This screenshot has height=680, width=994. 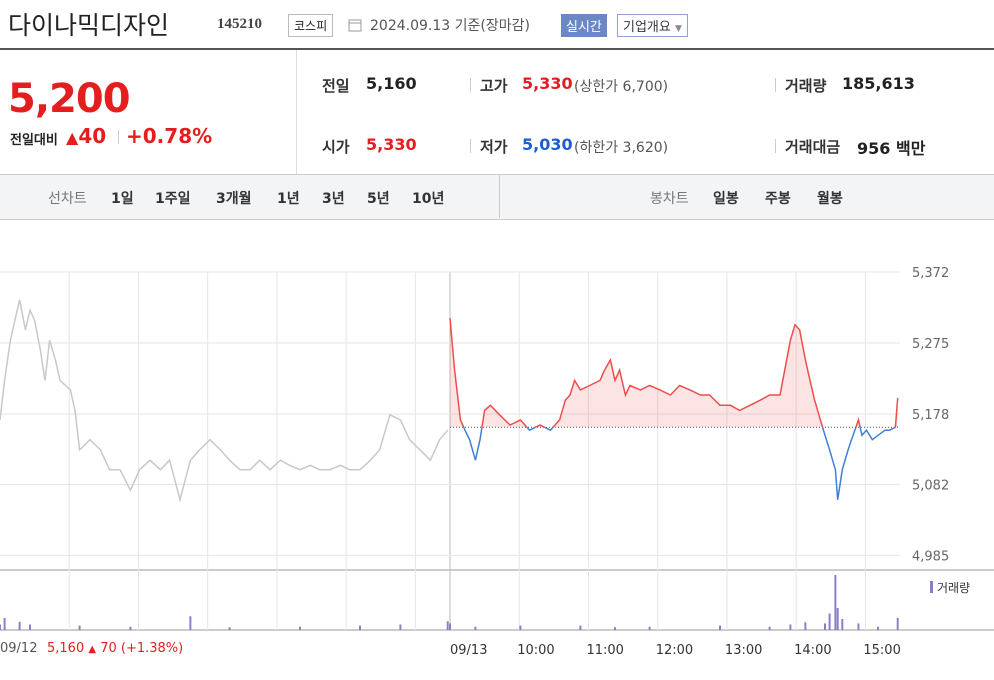 I want to click on price-line-up, so click(x=674, y=373).